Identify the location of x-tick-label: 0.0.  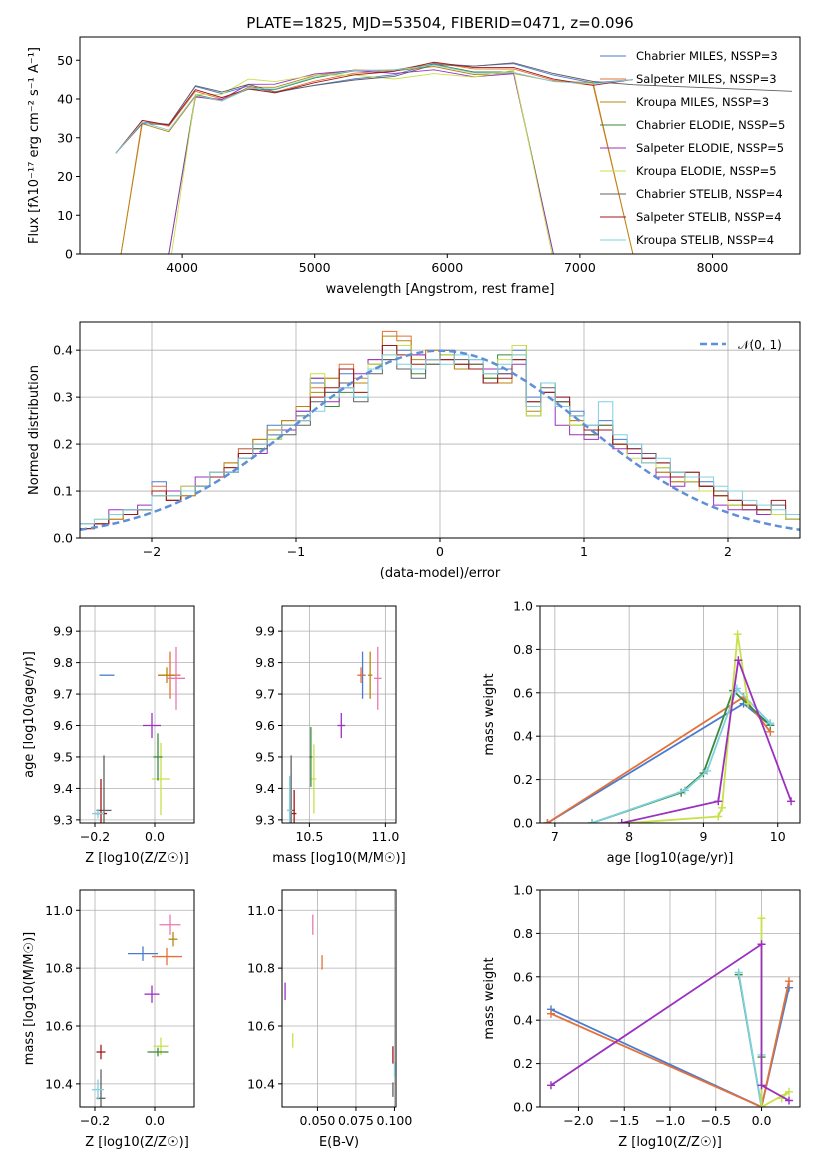
(155, 836).